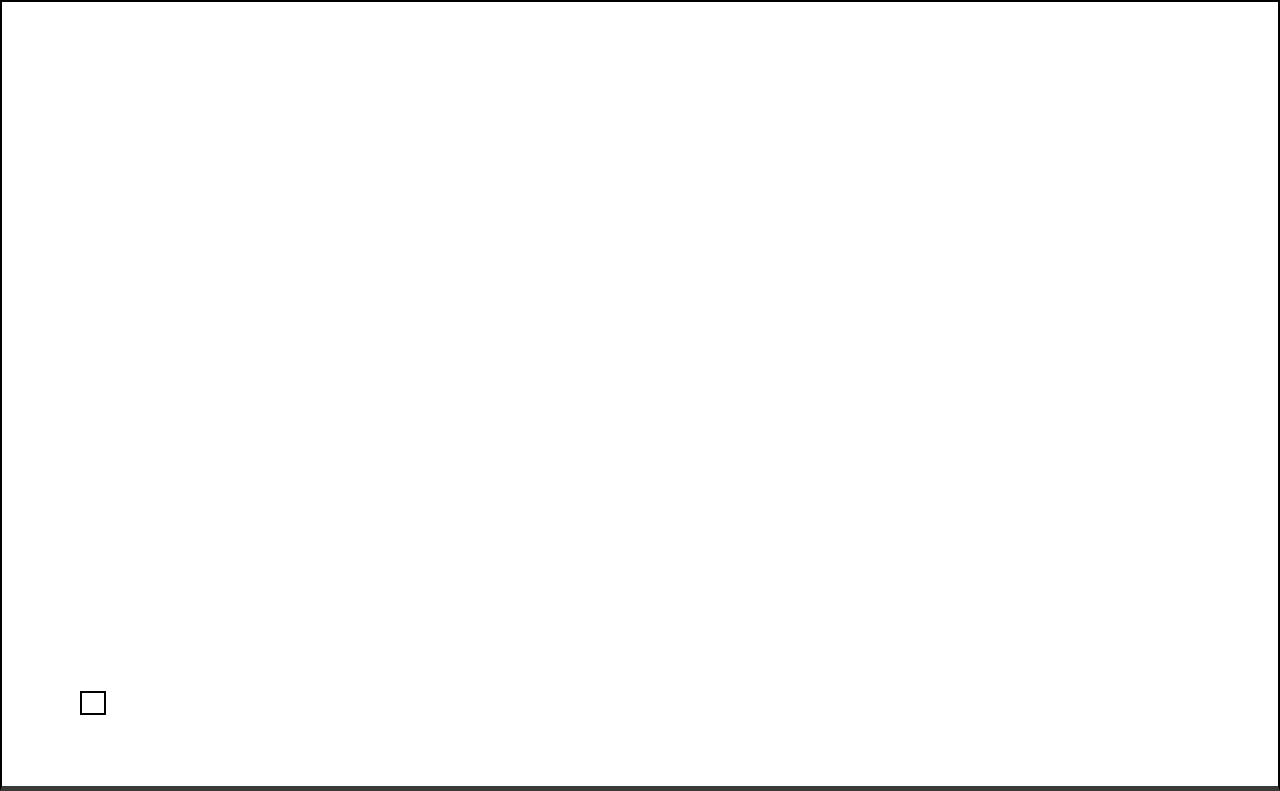 The height and width of the screenshot is (791, 1280). Describe the element at coordinates (93, 703) in the screenshot. I see `legend` at that location.